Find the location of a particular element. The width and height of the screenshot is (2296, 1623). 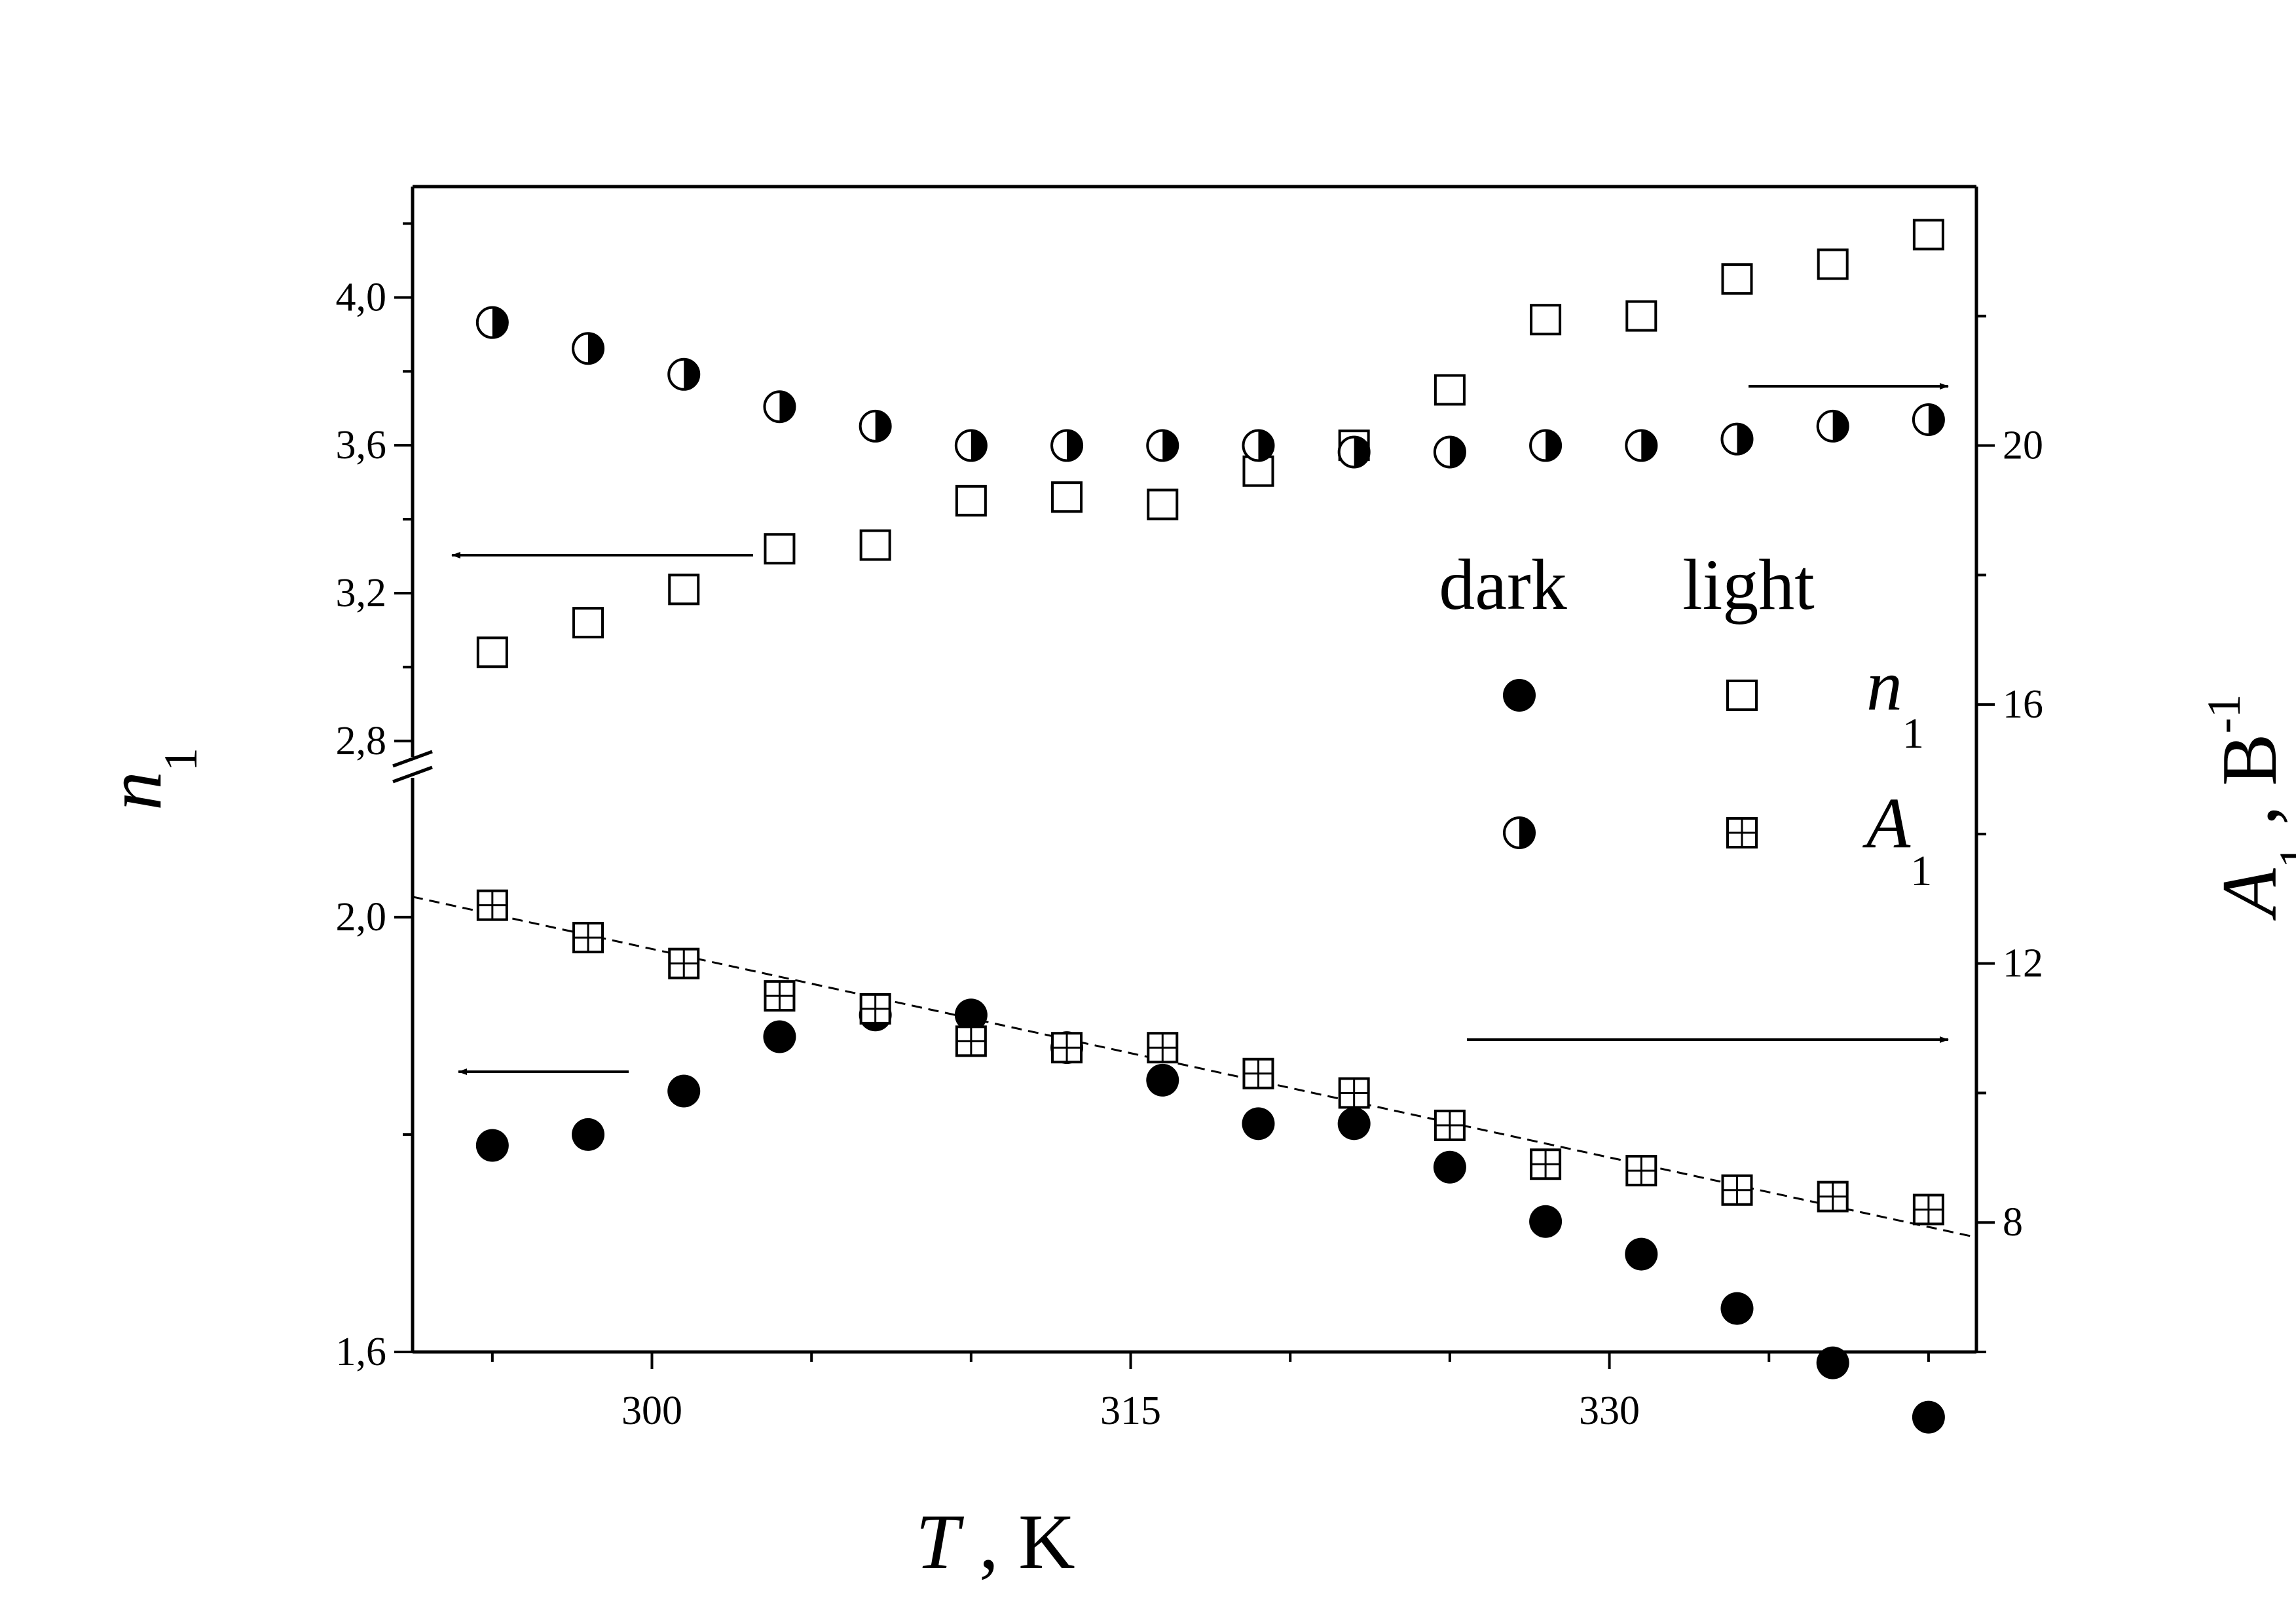

legend-row-label: A1 is located at coordinates (1897, 839).